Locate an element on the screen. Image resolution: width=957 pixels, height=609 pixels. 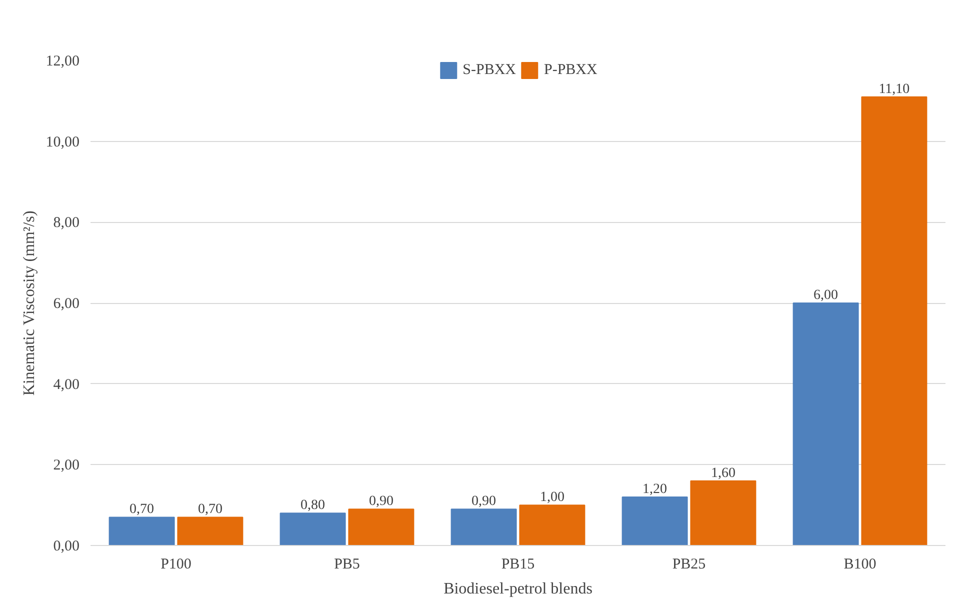
x-tick-label: PB25 is located at coordinates (689, 564).